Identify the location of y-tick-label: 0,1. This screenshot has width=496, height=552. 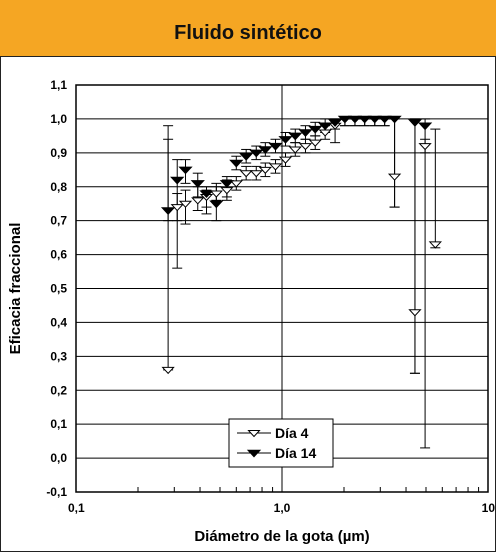
(58, 424).